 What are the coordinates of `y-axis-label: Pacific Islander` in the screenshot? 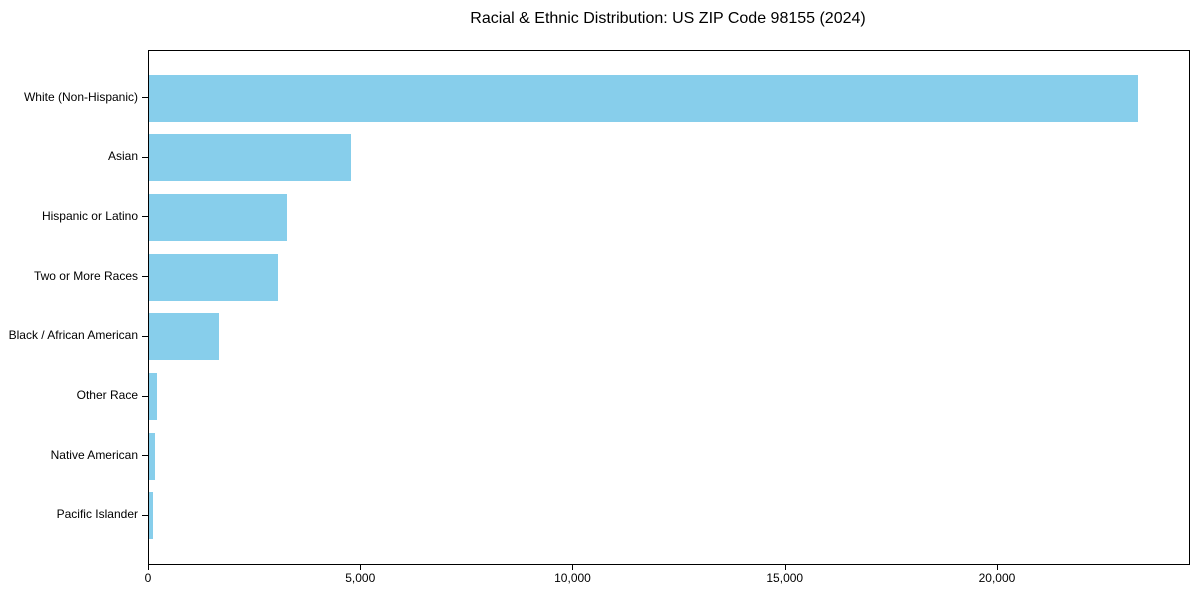 It's located at (97, 514).